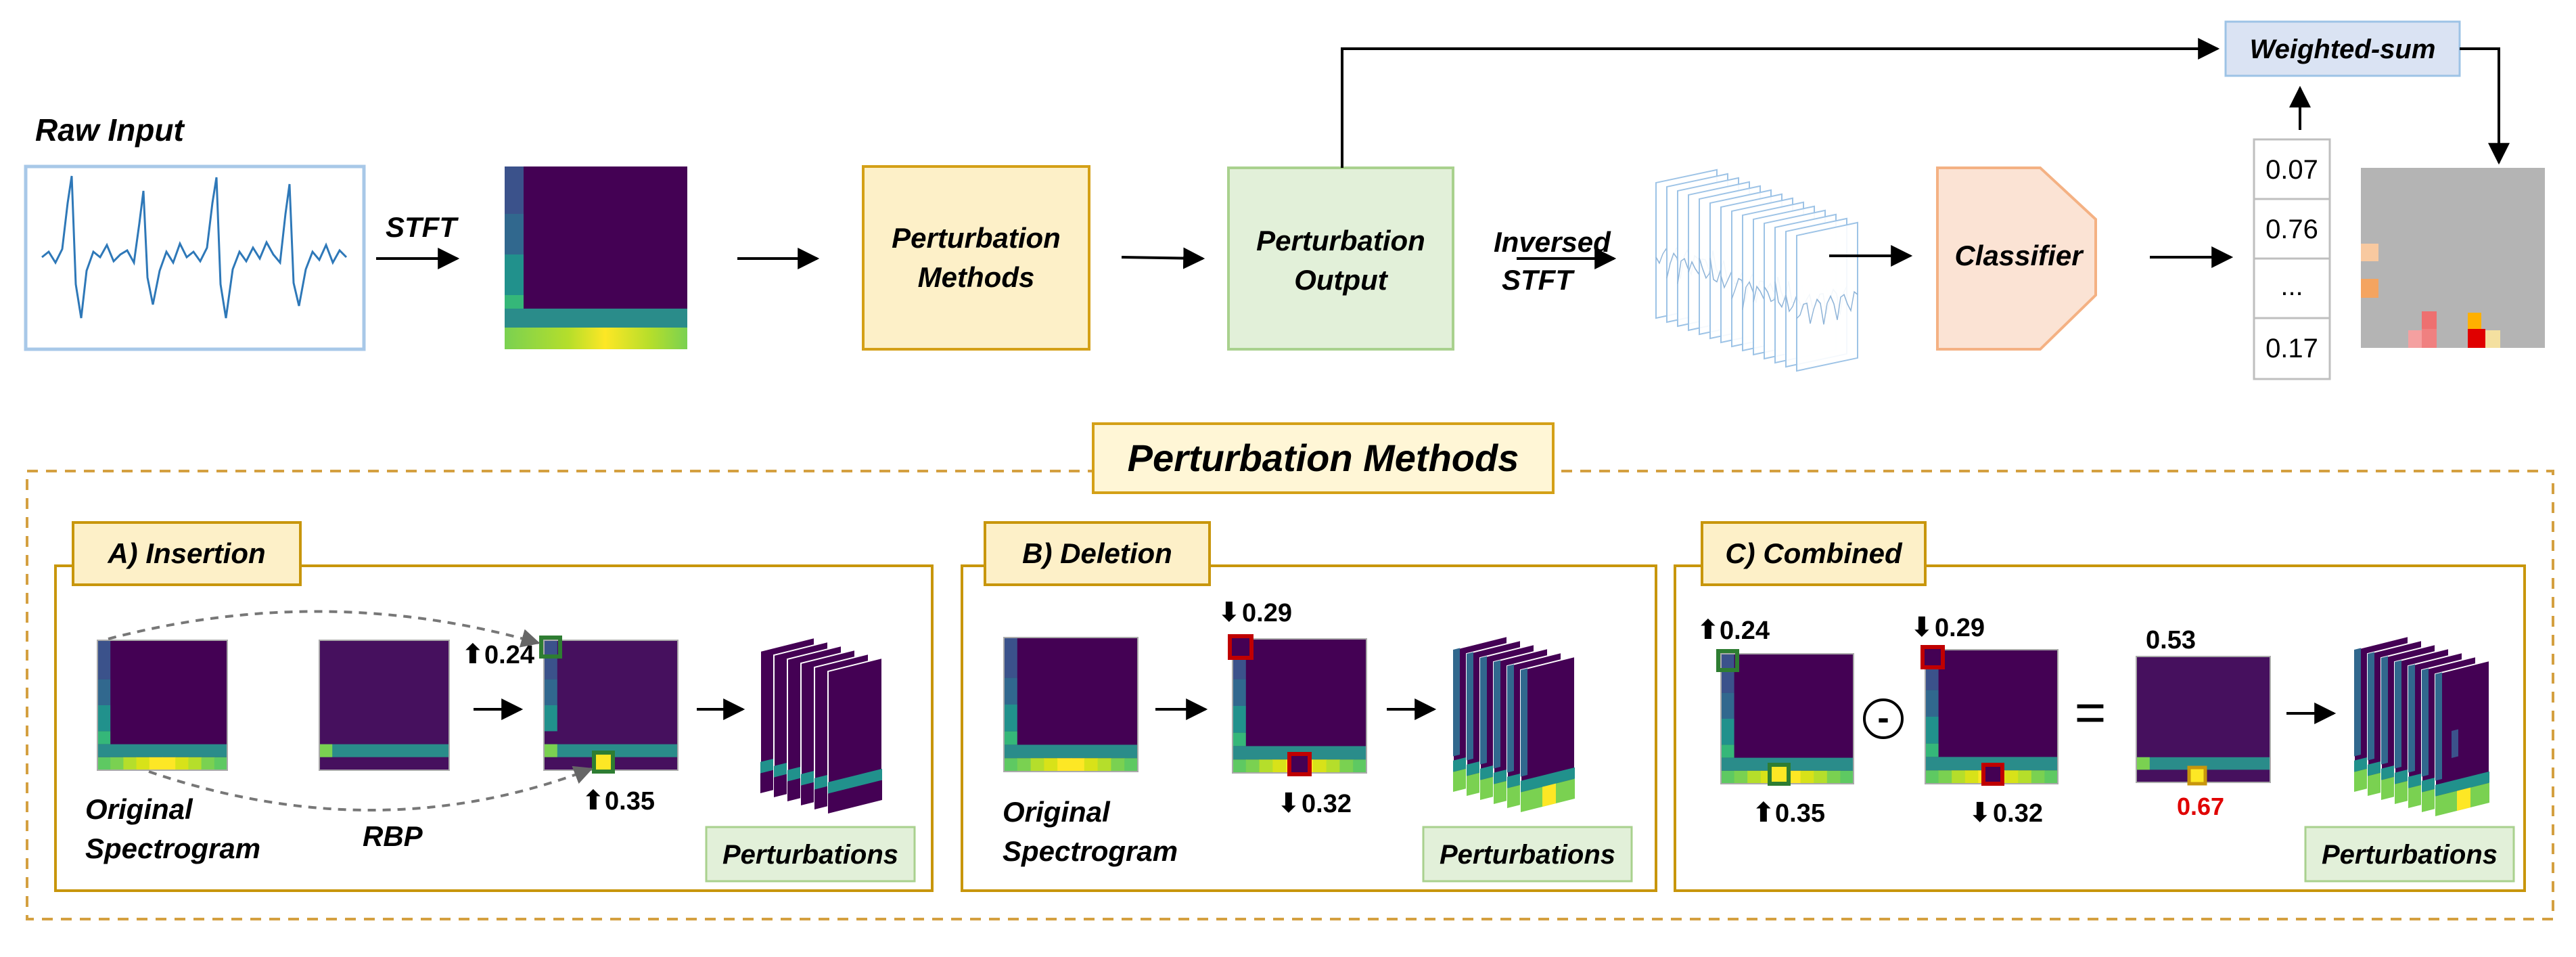 This screenshot has width=2576, height=957. What do you see at coordinates (2421, 727) in the screenshot?
I see `combined-perturbation-stack` at bounding box center [2421, 727].